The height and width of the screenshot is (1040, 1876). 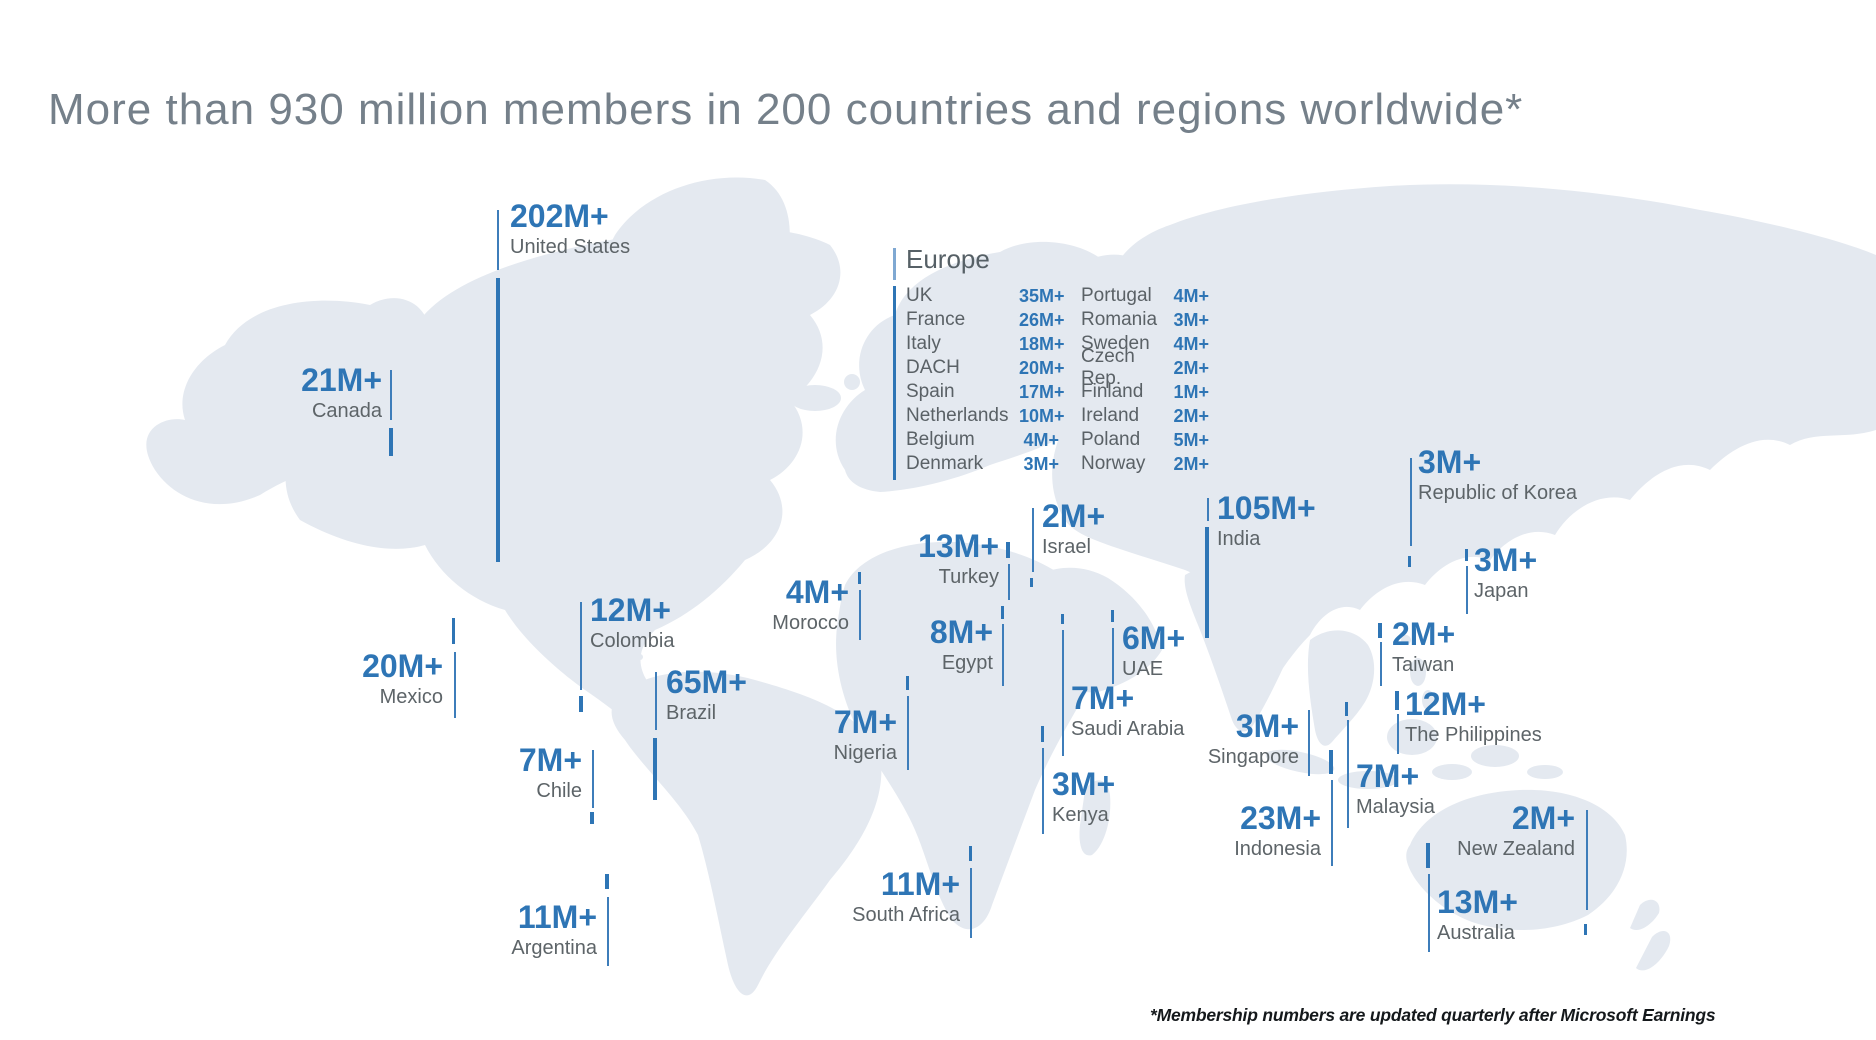 What do you see at coordinates (933, 367) in the screenshot?
I see `europe-country: DACH` at bounding box center [933, 367].